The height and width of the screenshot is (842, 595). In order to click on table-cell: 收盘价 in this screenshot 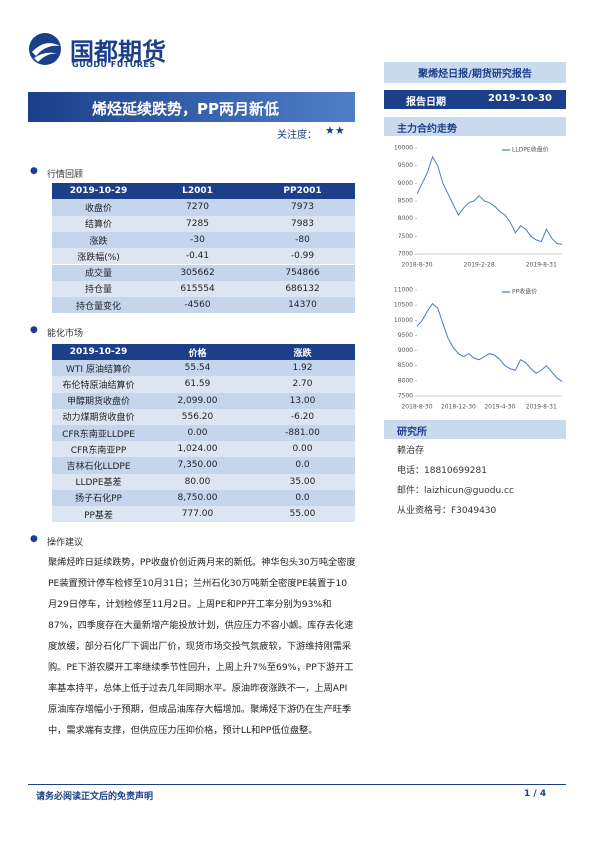, I will do `click(98, 208)`.